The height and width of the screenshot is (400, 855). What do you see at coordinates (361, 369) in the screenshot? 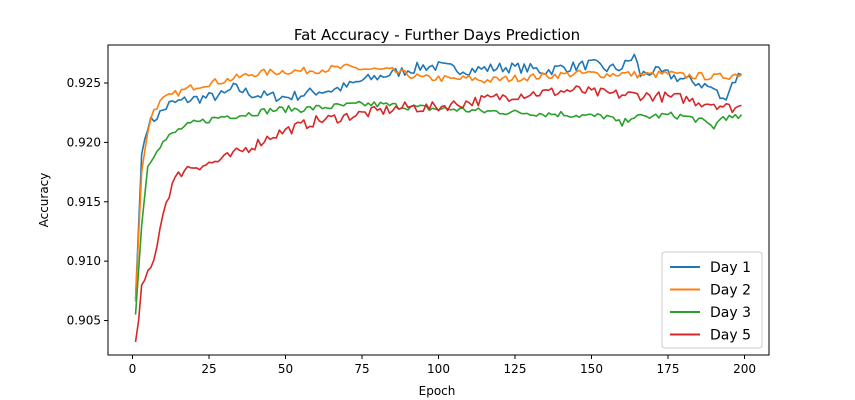
I see `x-tick-label: 75` at bounding box center [361, 369].